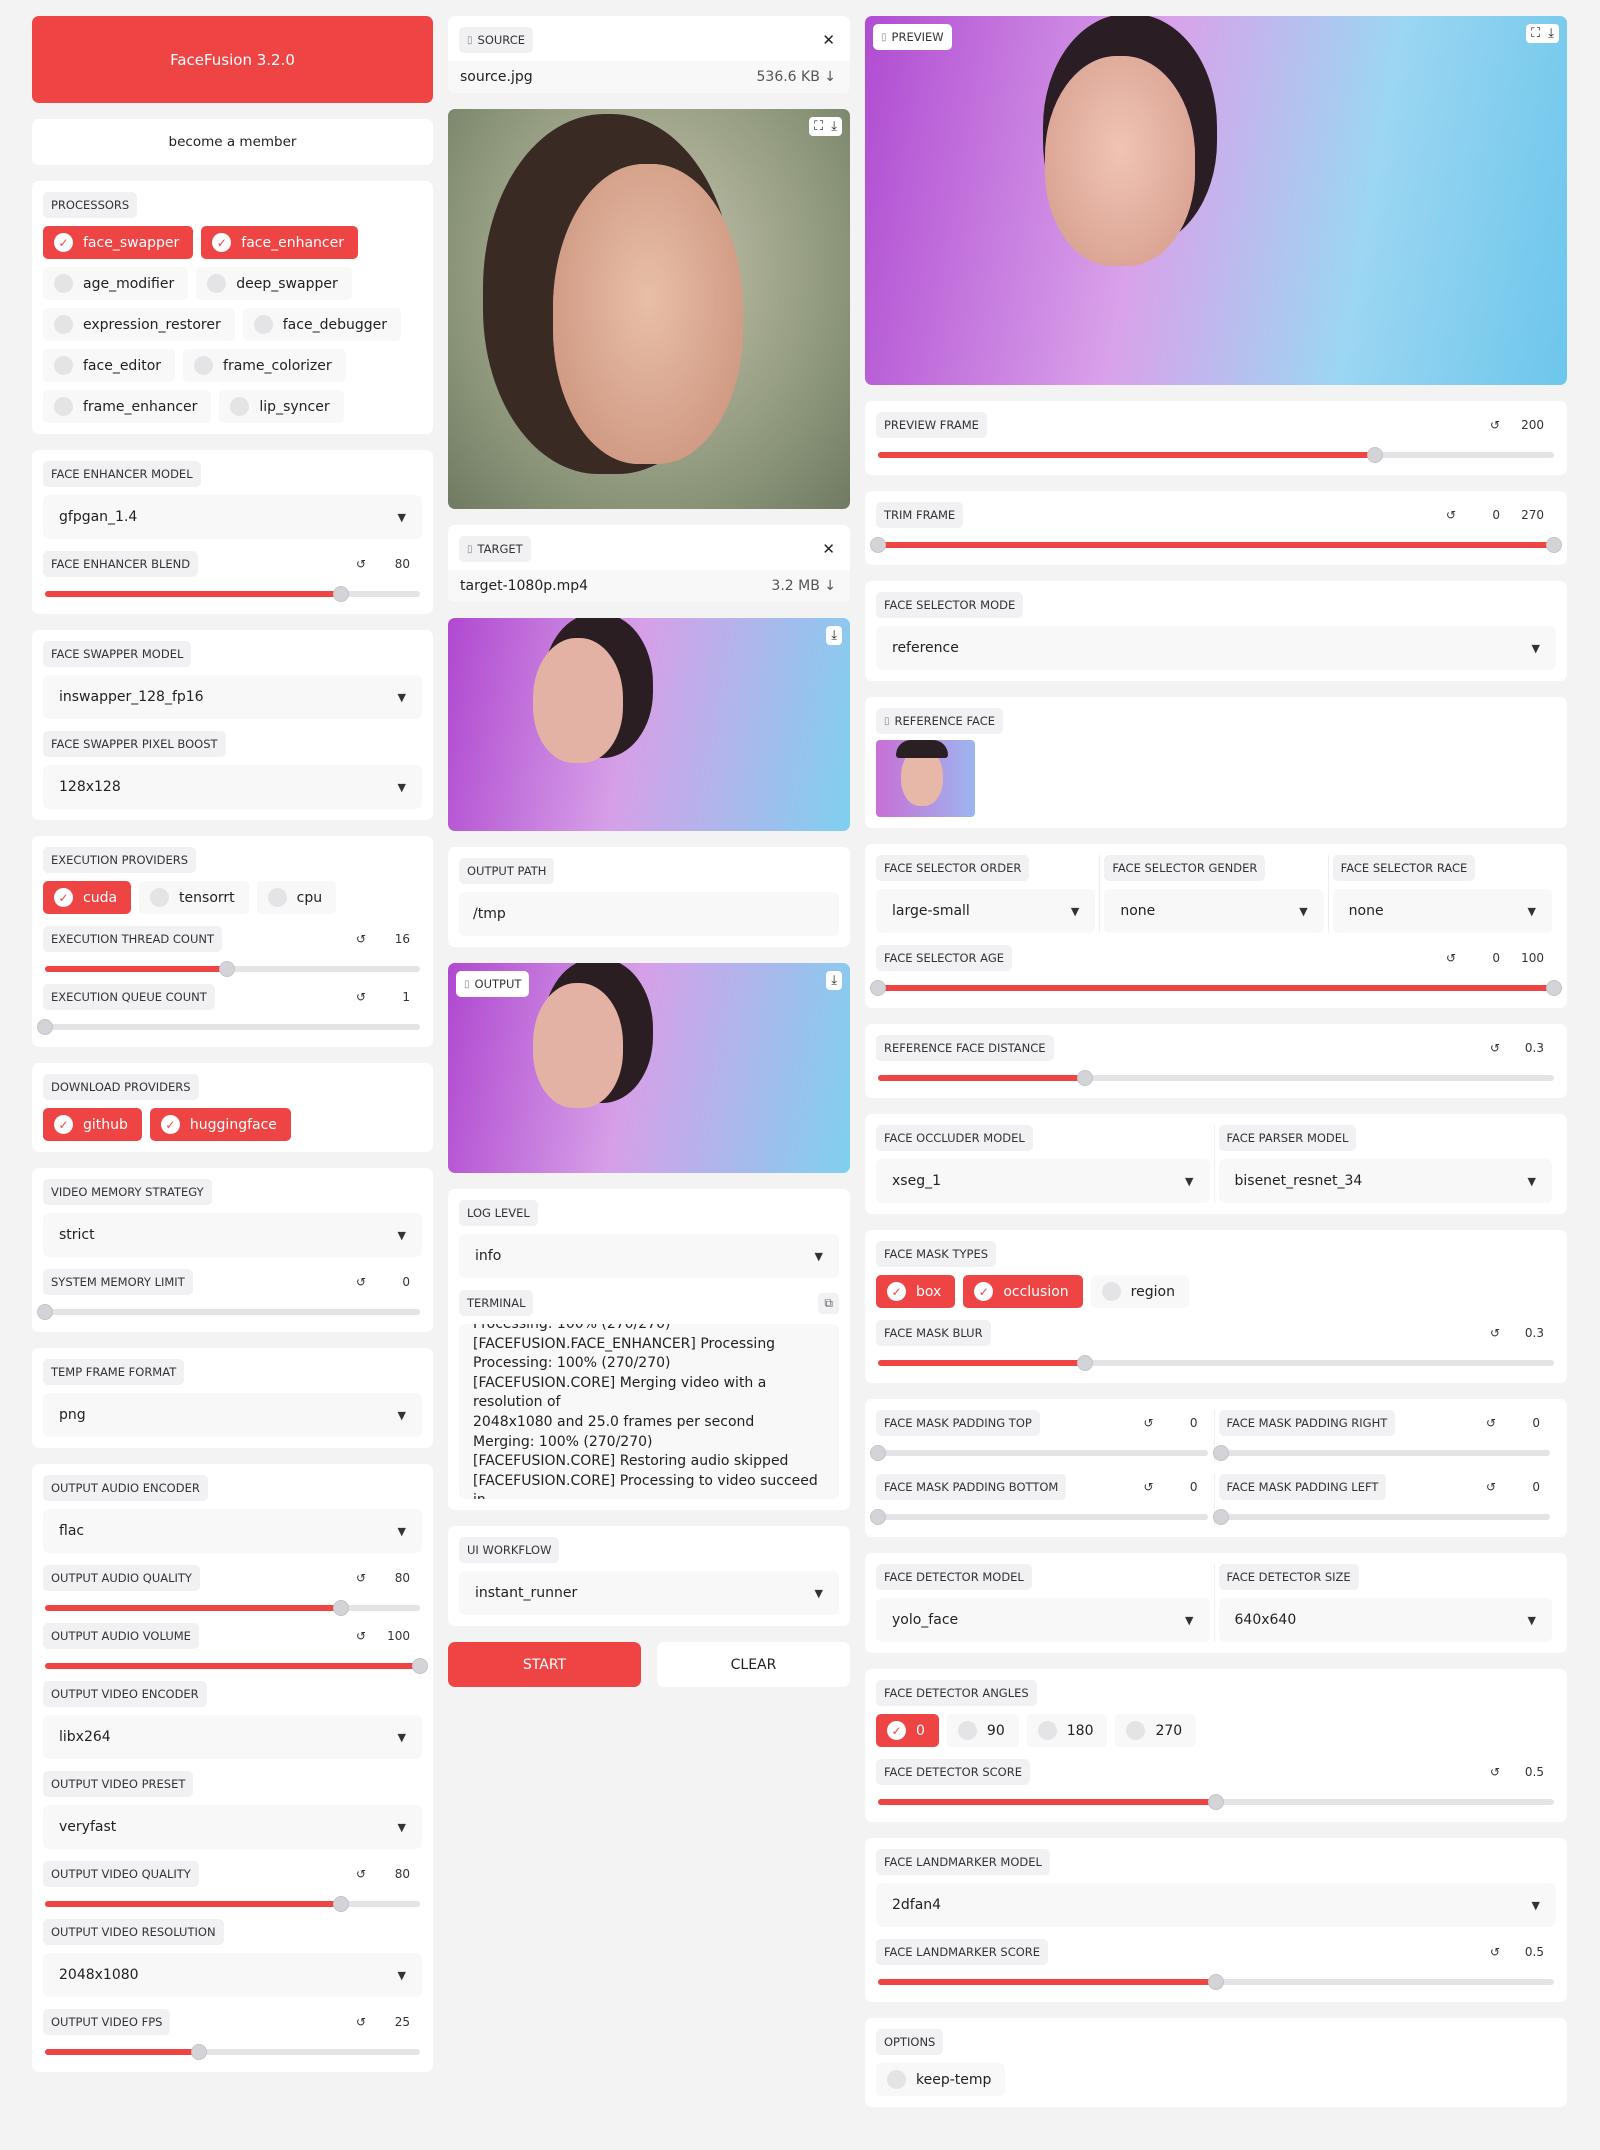 The height and width of the screenshot is (2150, 1600). What do you see at coordinates (1216, 545) in the screenshot?
I see `trim-frame-slider` at bounding box center [1216, 545].